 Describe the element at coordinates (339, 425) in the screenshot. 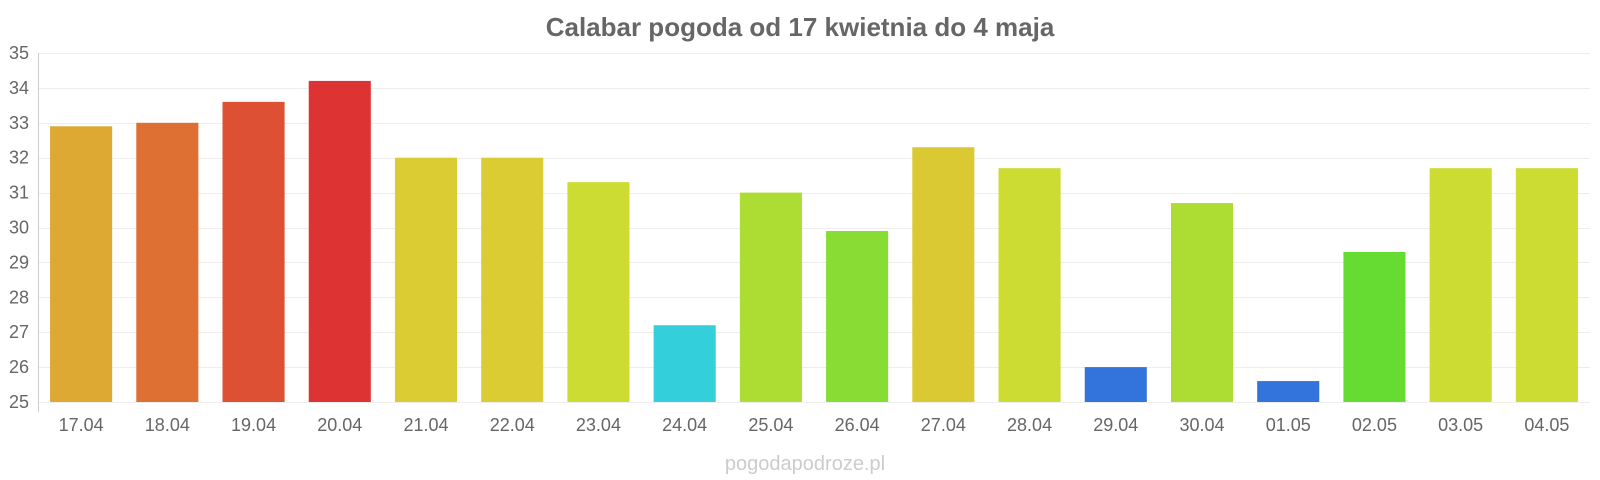

I see `x-tick-label: 20.04` at that location.